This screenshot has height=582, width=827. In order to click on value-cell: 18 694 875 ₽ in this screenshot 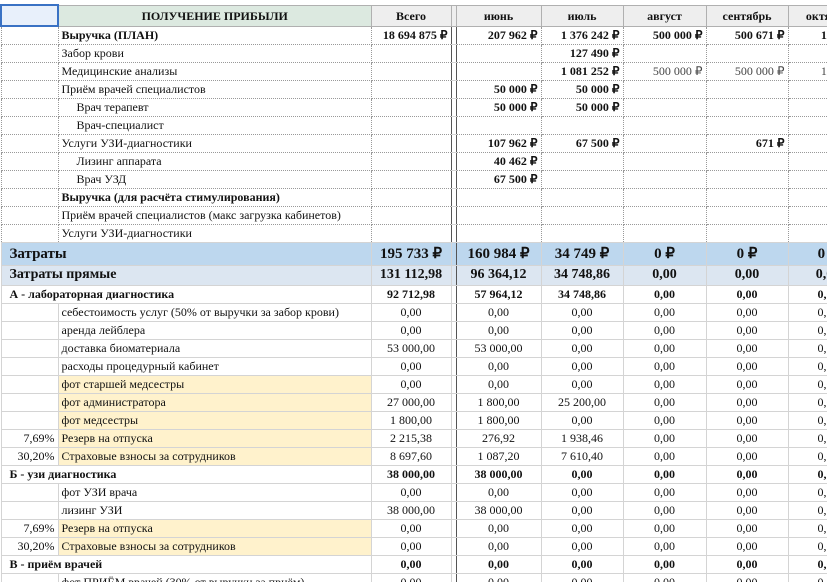, I will do `click(411, 35)`.